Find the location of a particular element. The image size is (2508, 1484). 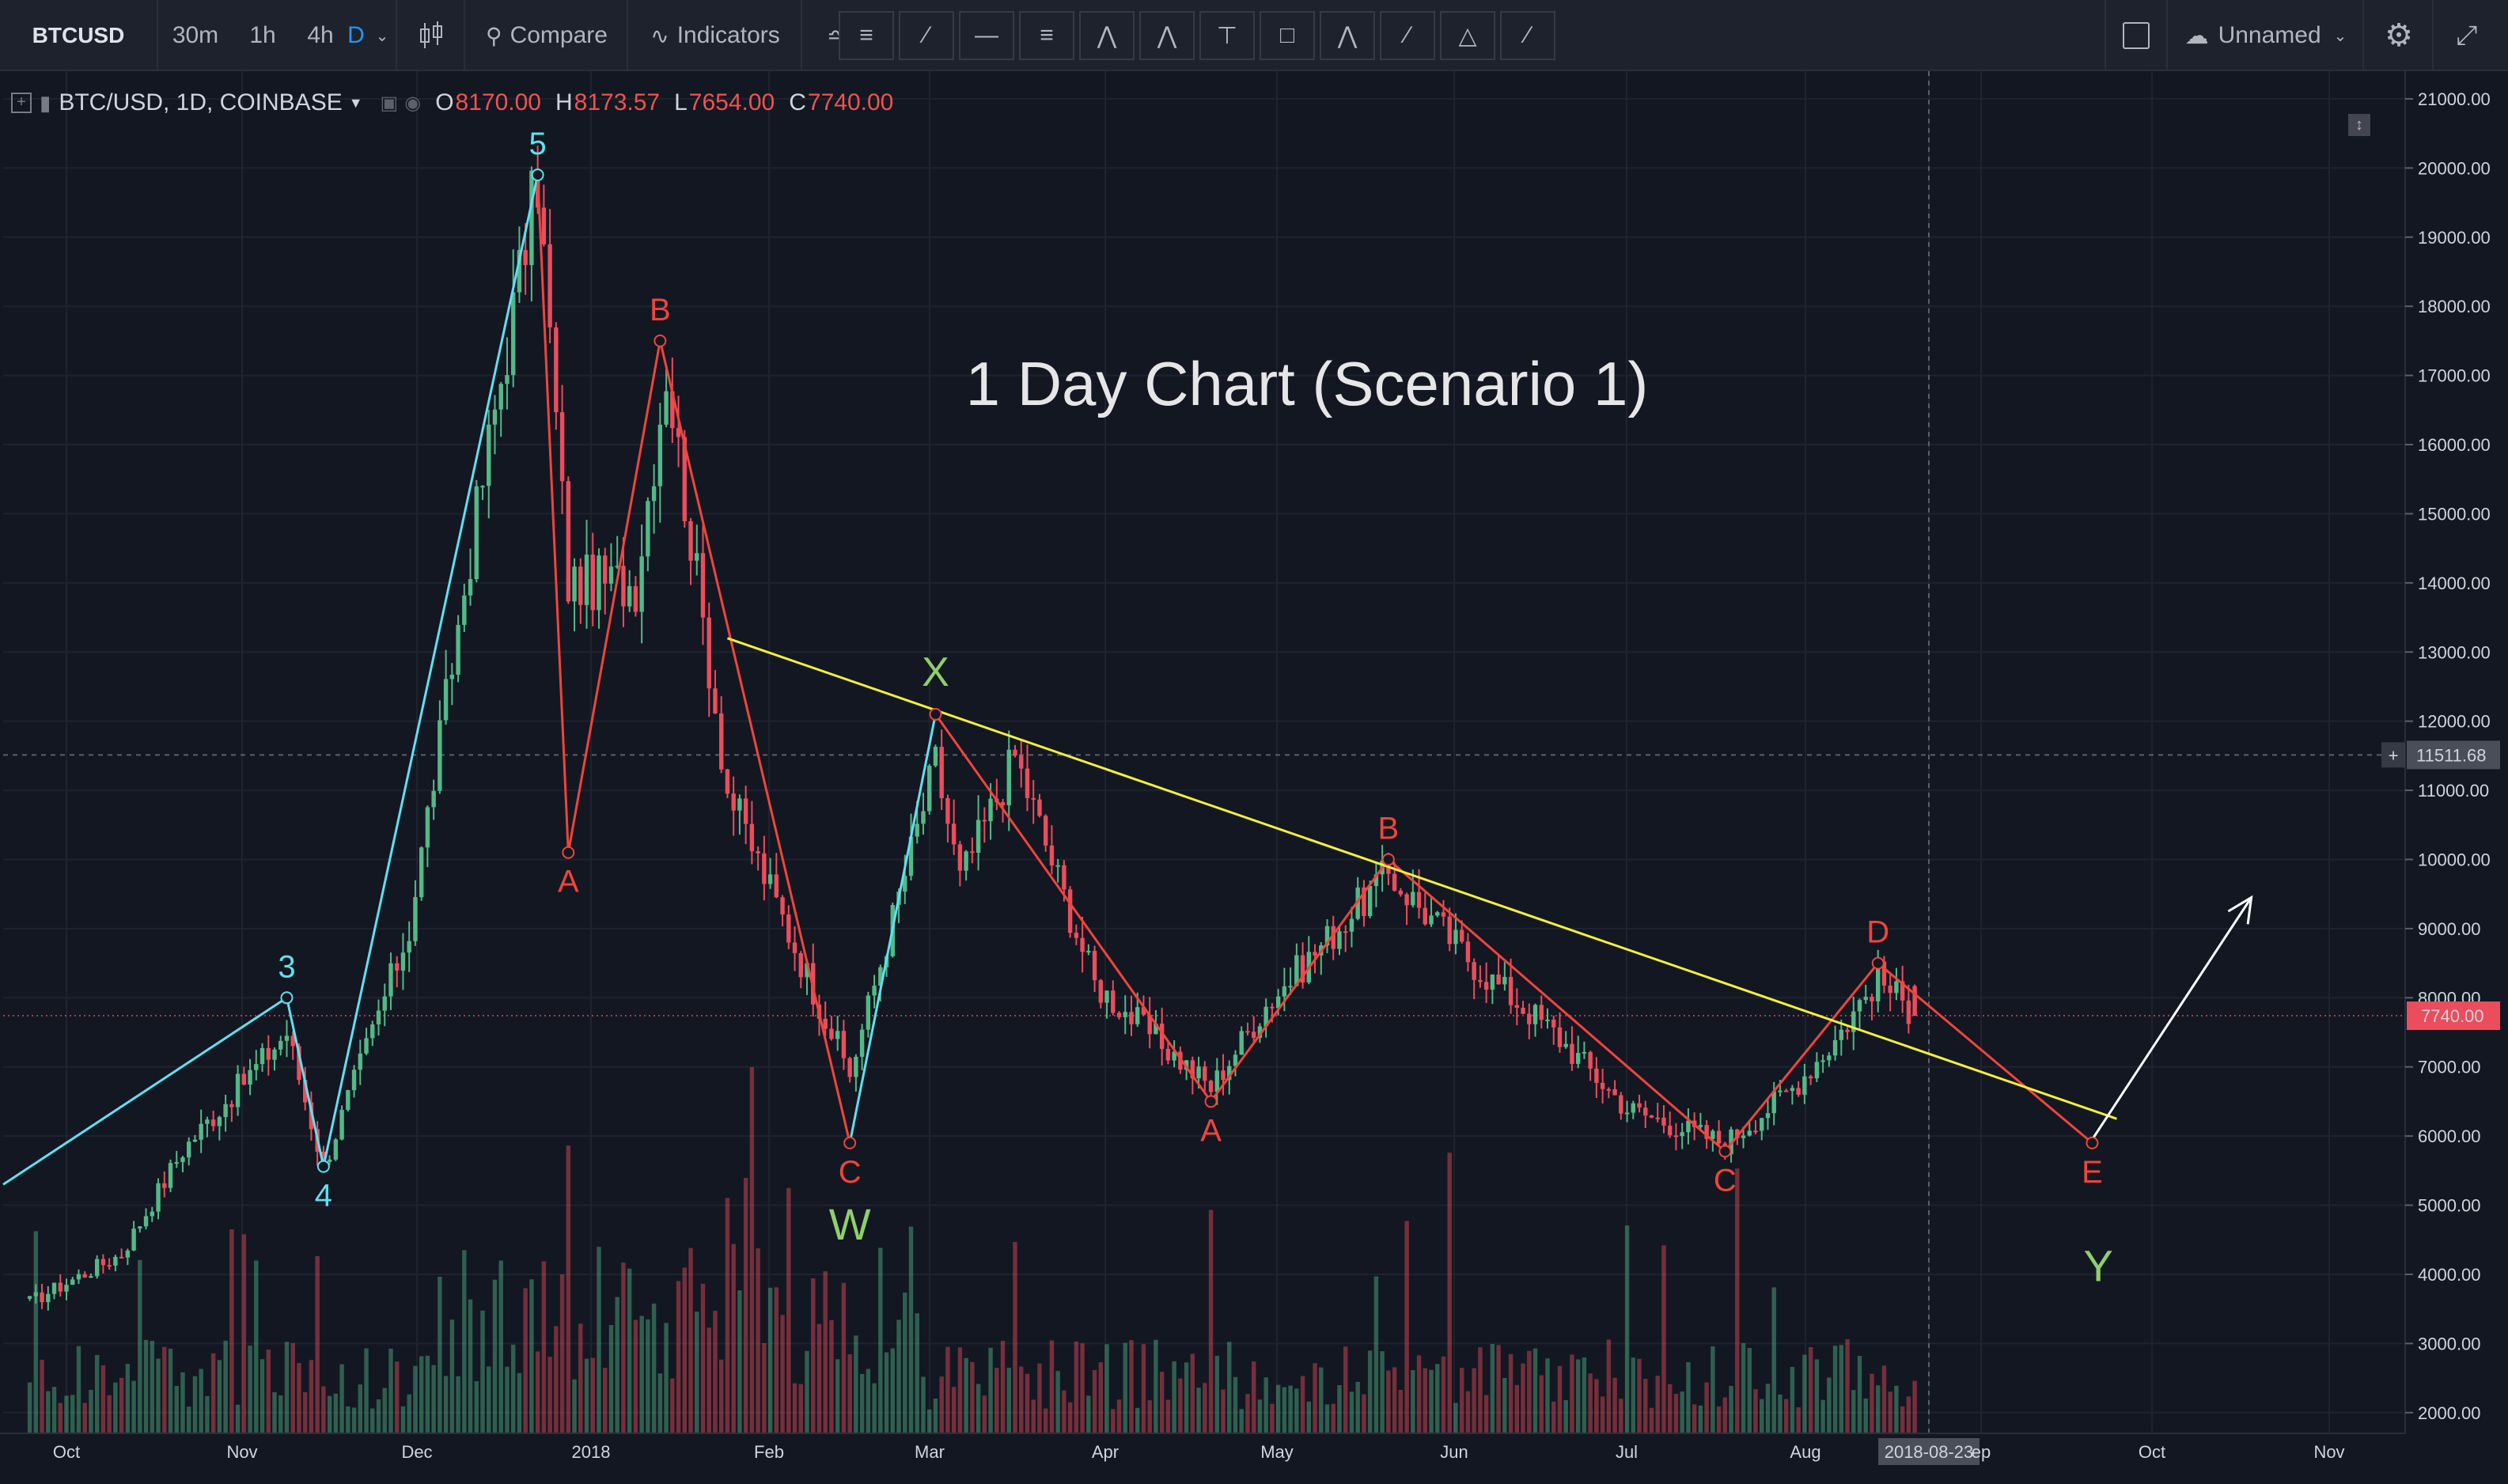

chart-type-button is located at coordinates (432, 35).